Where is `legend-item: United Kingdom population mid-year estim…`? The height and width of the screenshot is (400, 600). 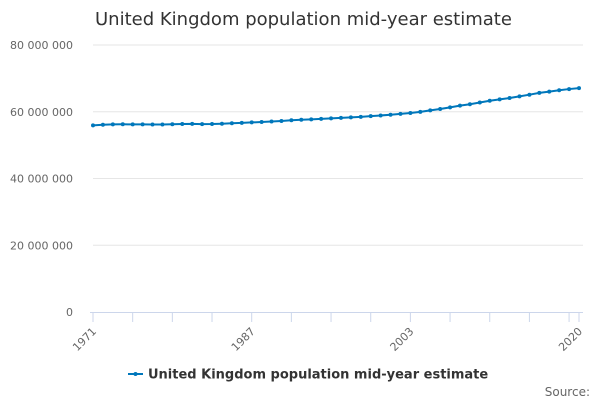
legend-item: United Kingdom population mid-year estim… is located at coordinates (308, 375).